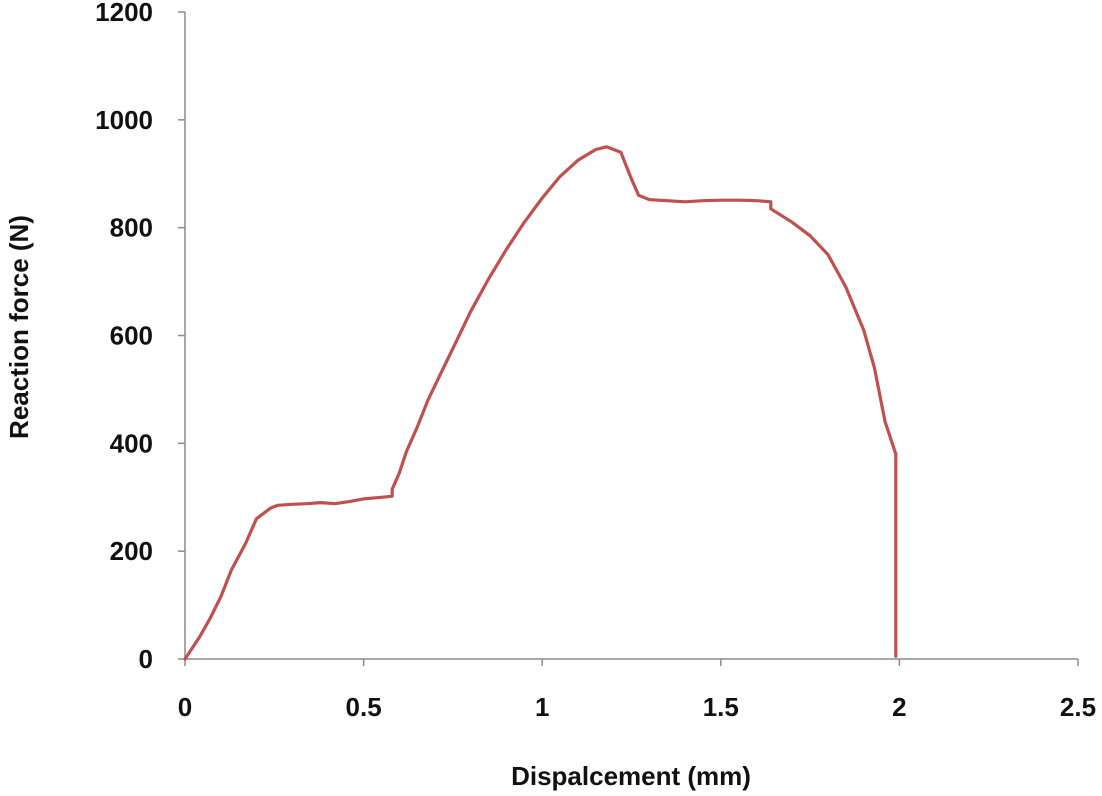 This screenshot has height=796, width=1102. I want to click on y-tick-label: 200, so click(131, 551).